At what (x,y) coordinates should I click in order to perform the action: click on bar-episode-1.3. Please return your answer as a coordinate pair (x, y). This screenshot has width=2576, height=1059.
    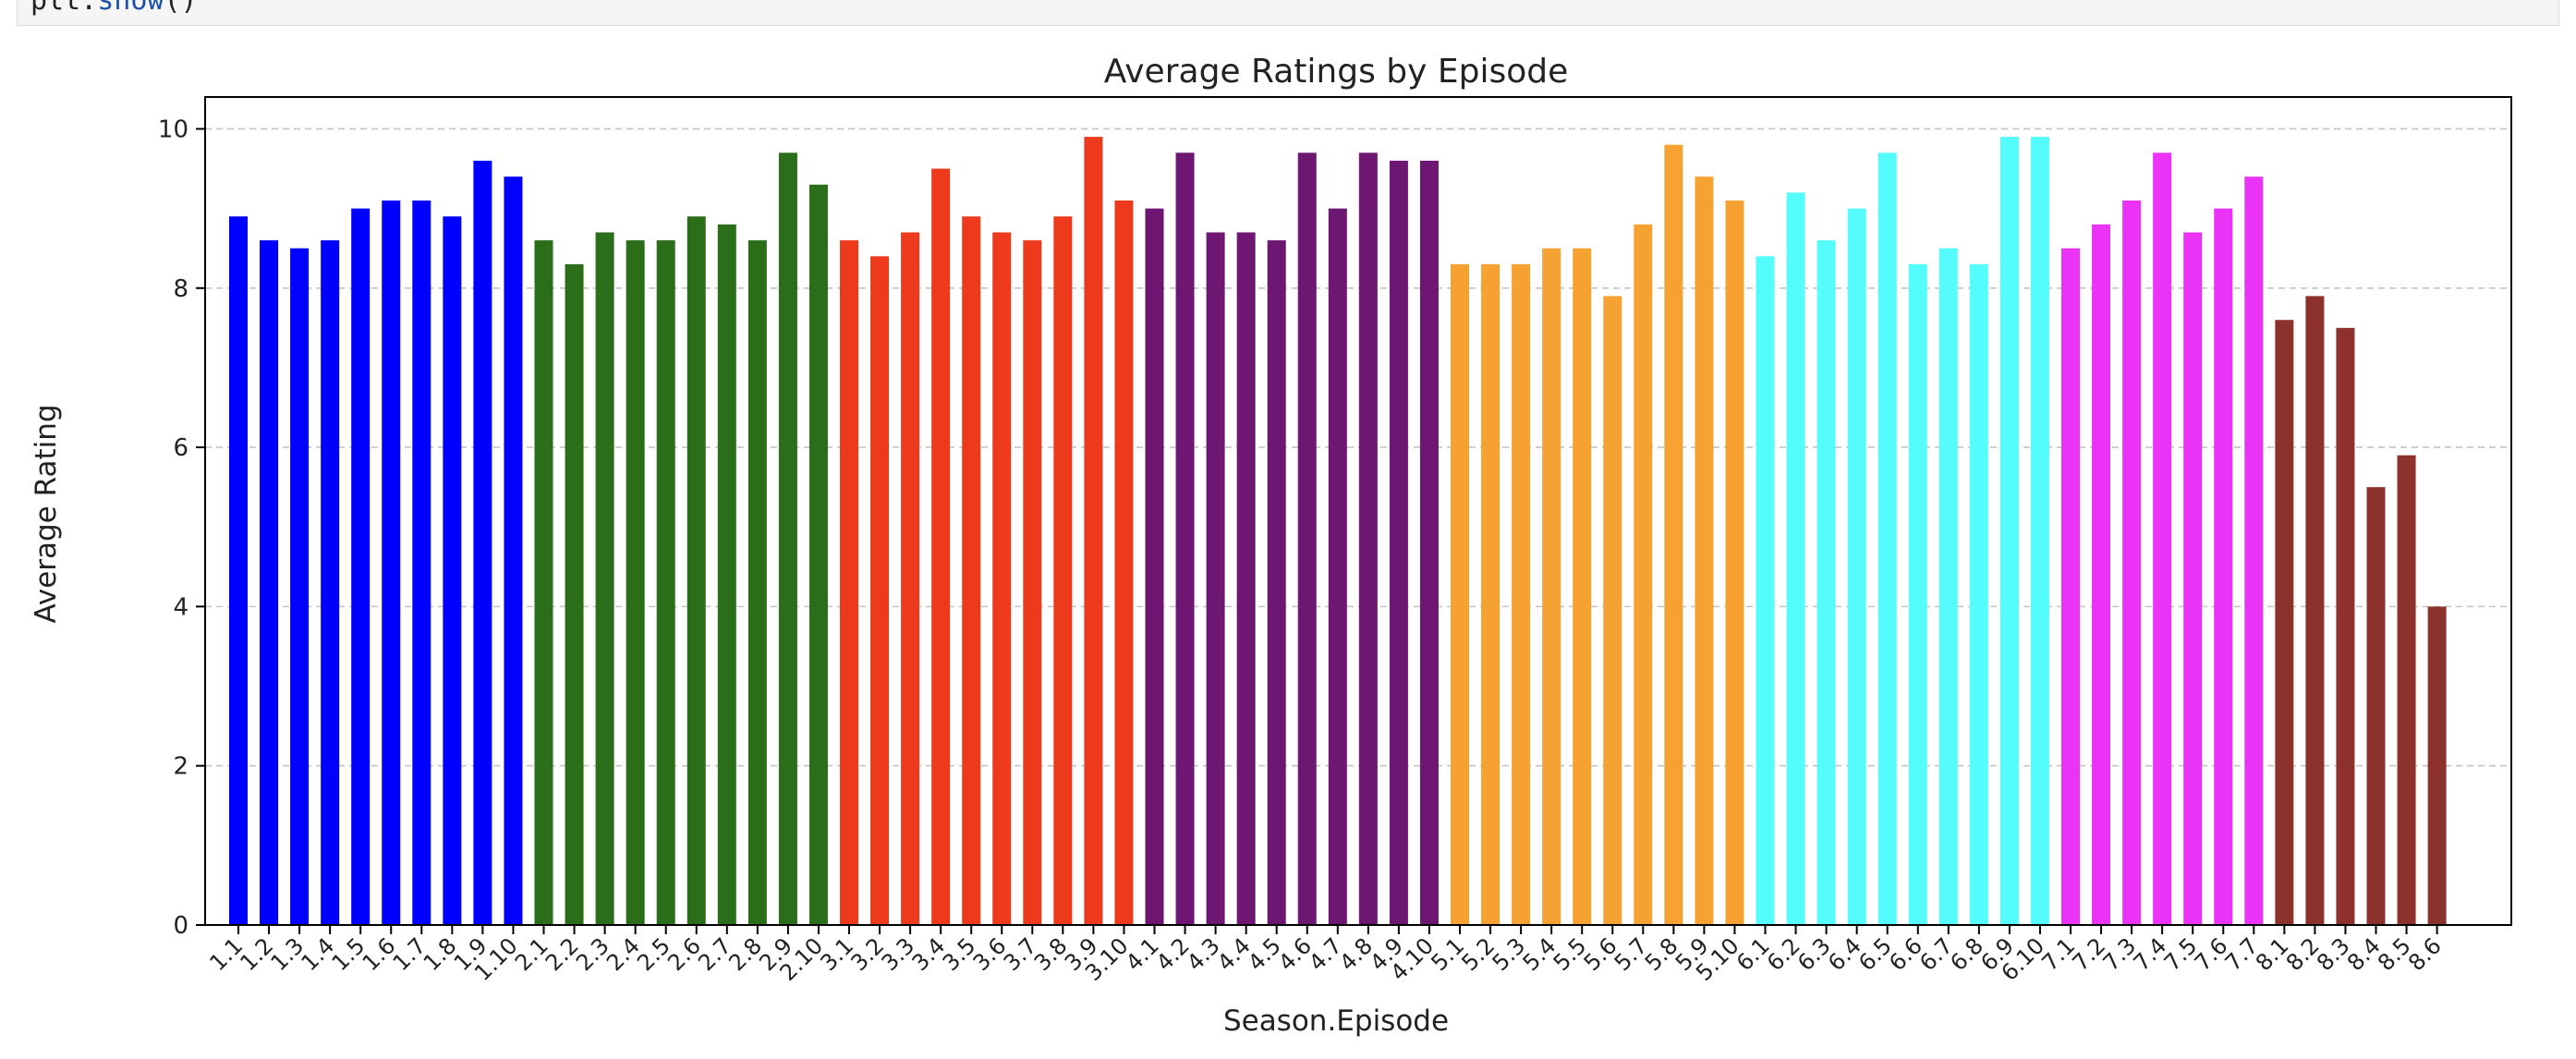
    Looking at the image, I should click on (300, 586).